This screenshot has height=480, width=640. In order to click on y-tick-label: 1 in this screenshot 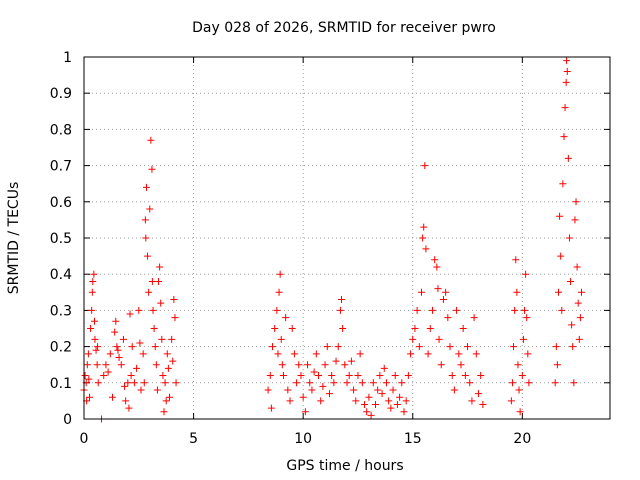, I will do `click(67, 58)`.